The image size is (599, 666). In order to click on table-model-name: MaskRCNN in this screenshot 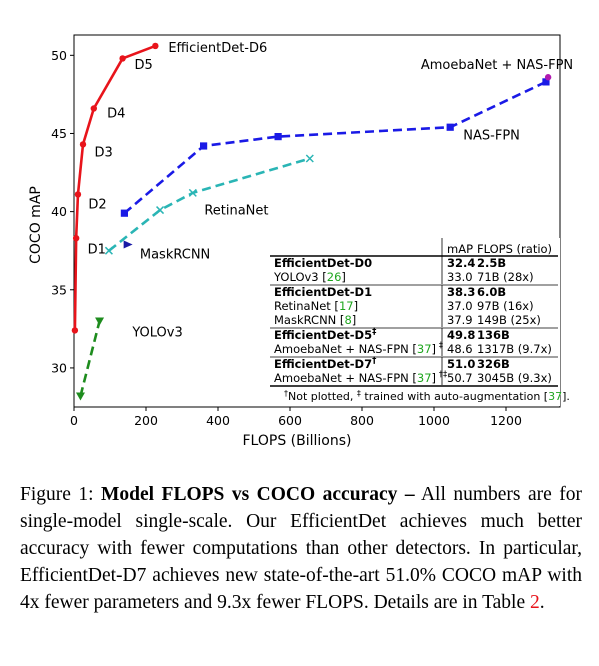, I will do `click(305, 320)`.